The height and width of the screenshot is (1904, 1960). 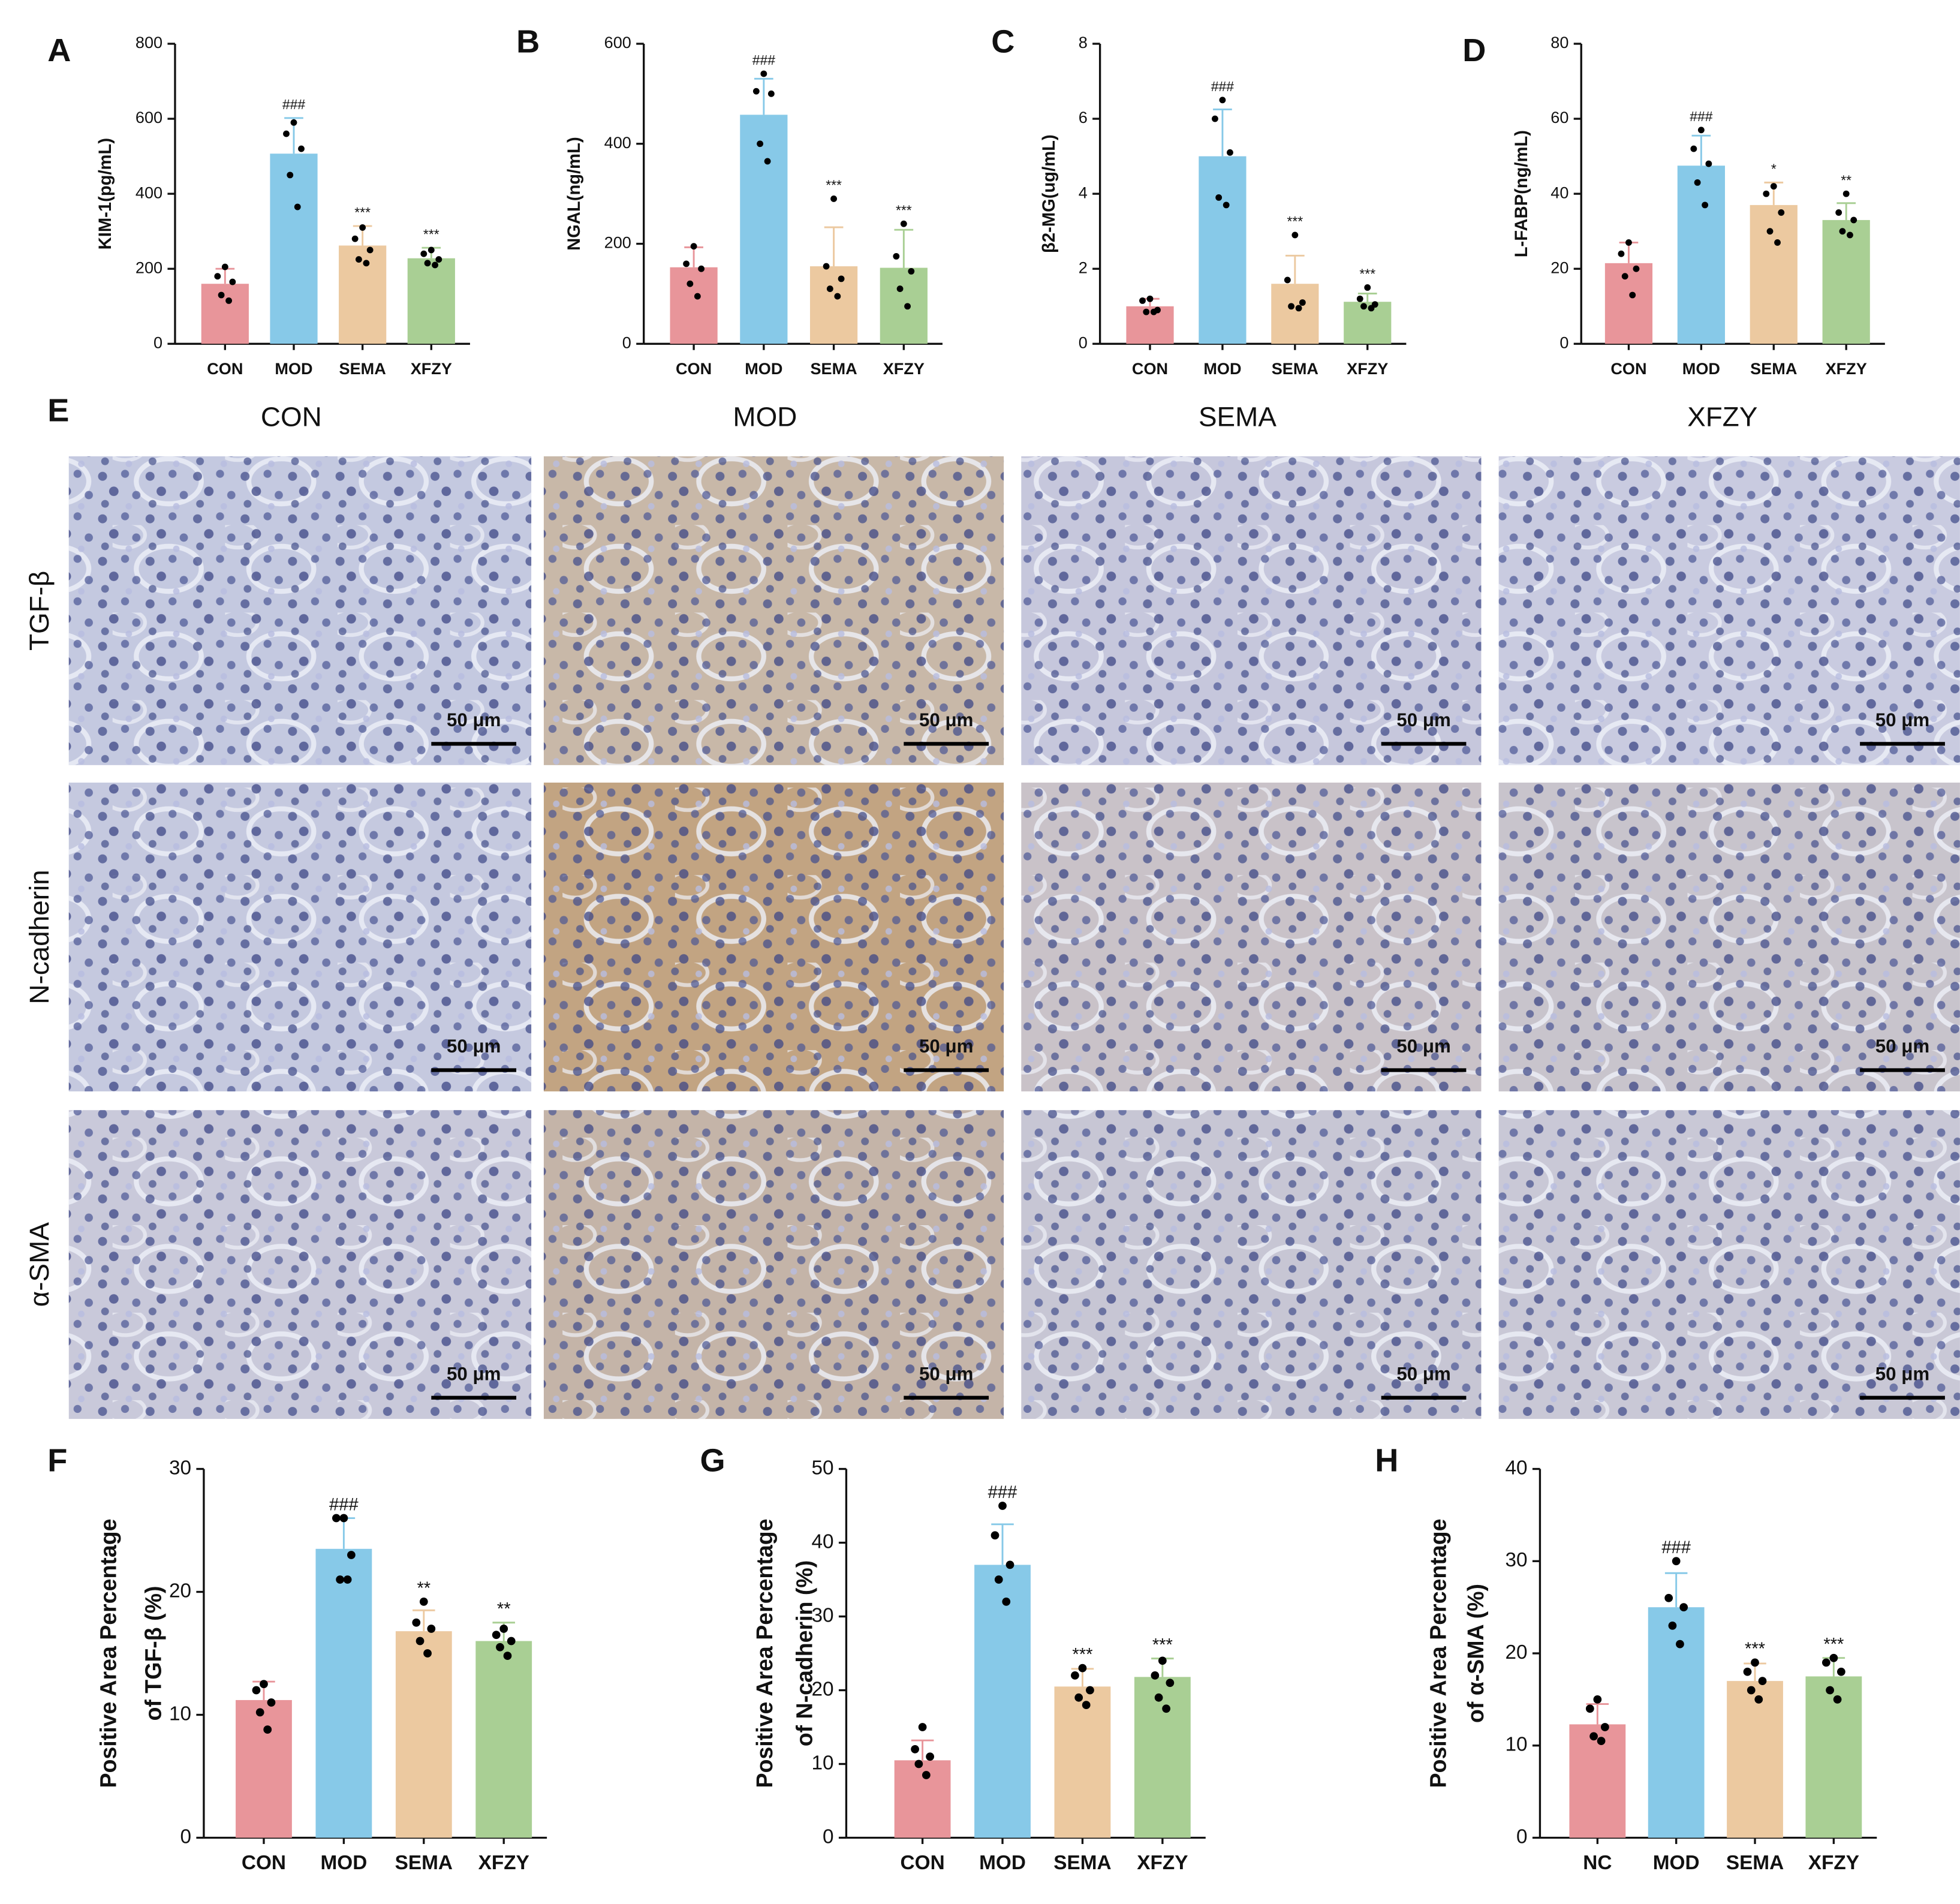 I want to click on row-label: N-cadherin, so click(x=39, y=937).